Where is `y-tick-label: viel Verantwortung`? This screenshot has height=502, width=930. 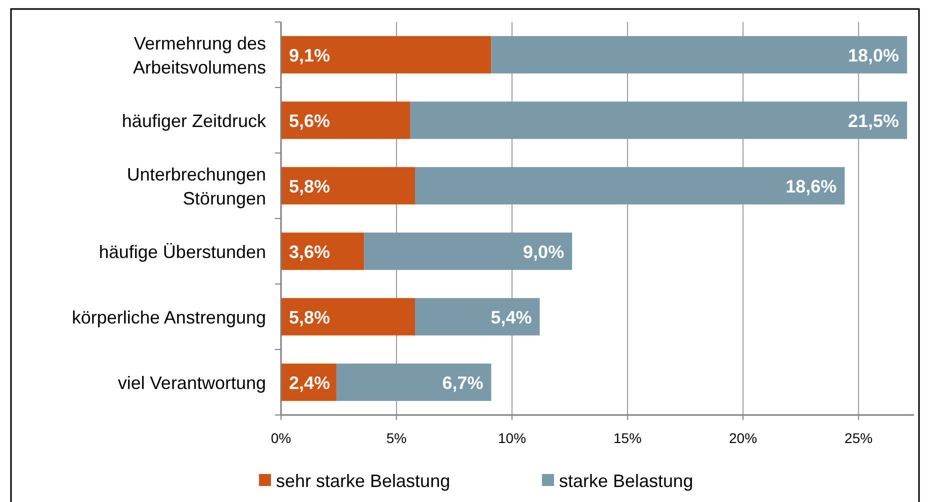
y-tick-label: viel Verantwortung is located at coordinates (192, 382).